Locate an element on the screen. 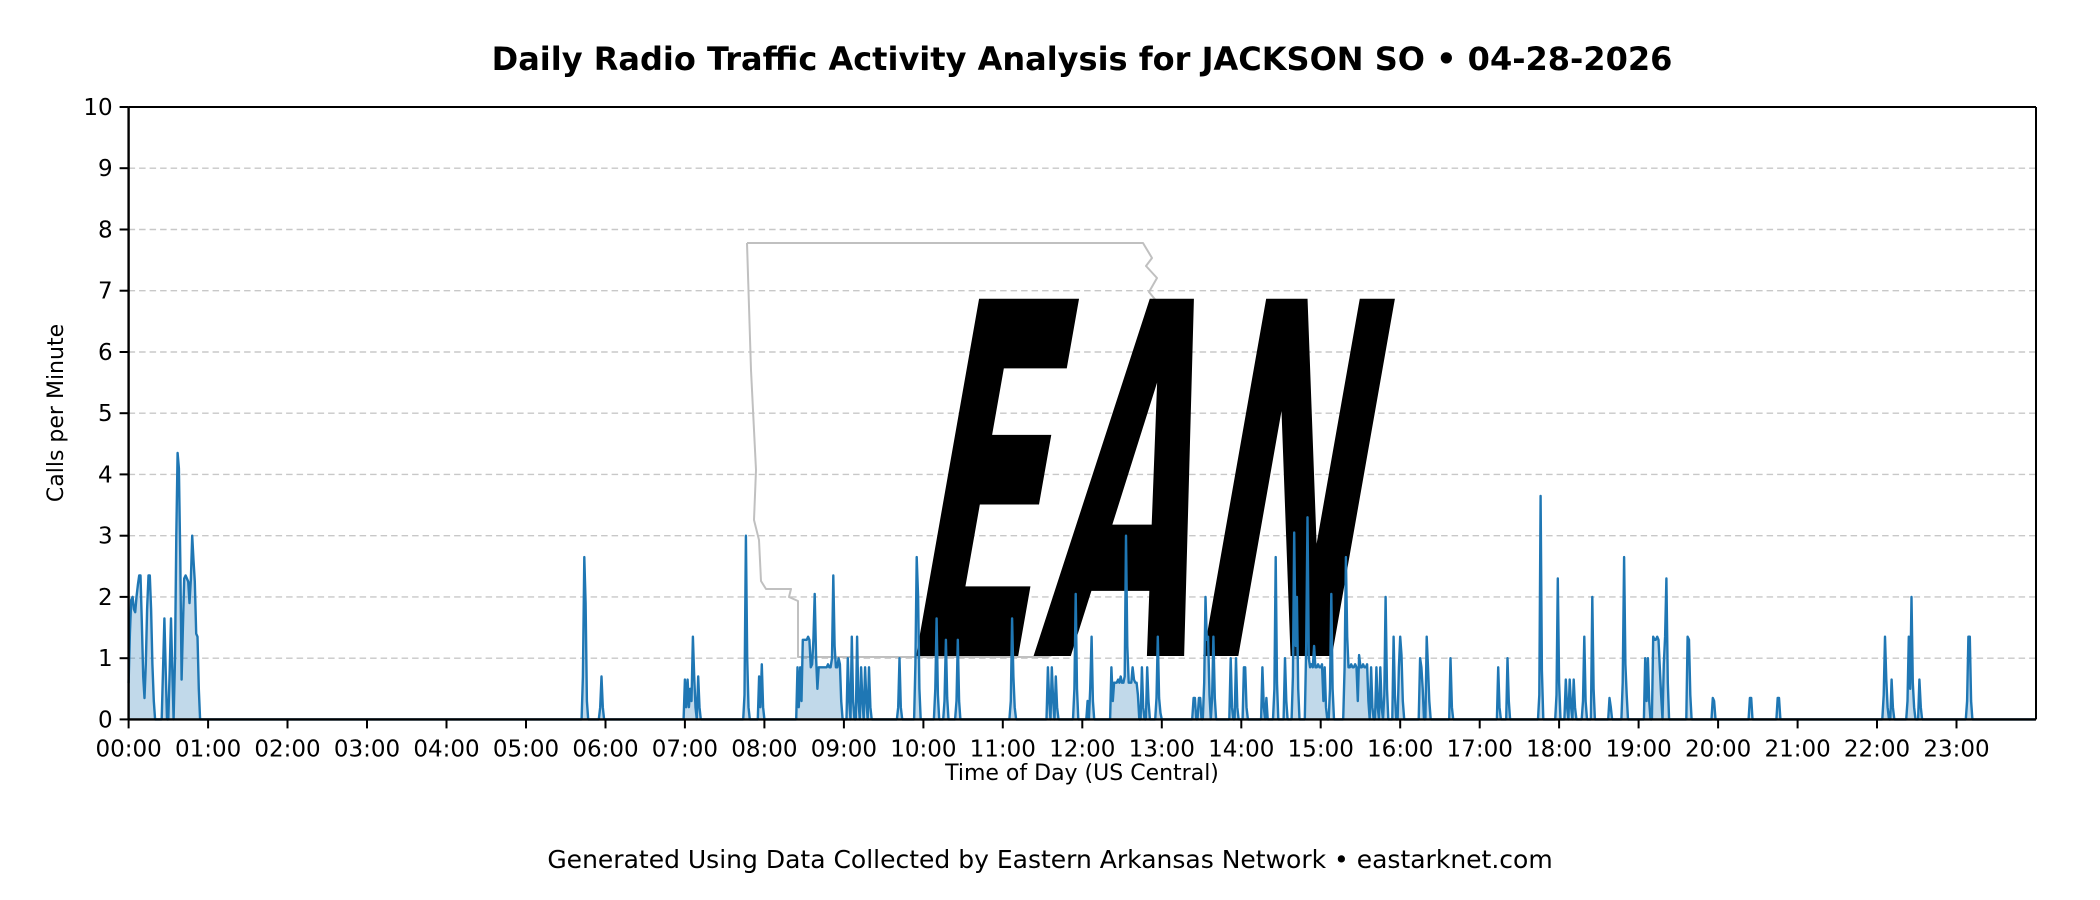 The image size is (2100, 900). y-tick-label: 1 is located at coordinates (105, 659).